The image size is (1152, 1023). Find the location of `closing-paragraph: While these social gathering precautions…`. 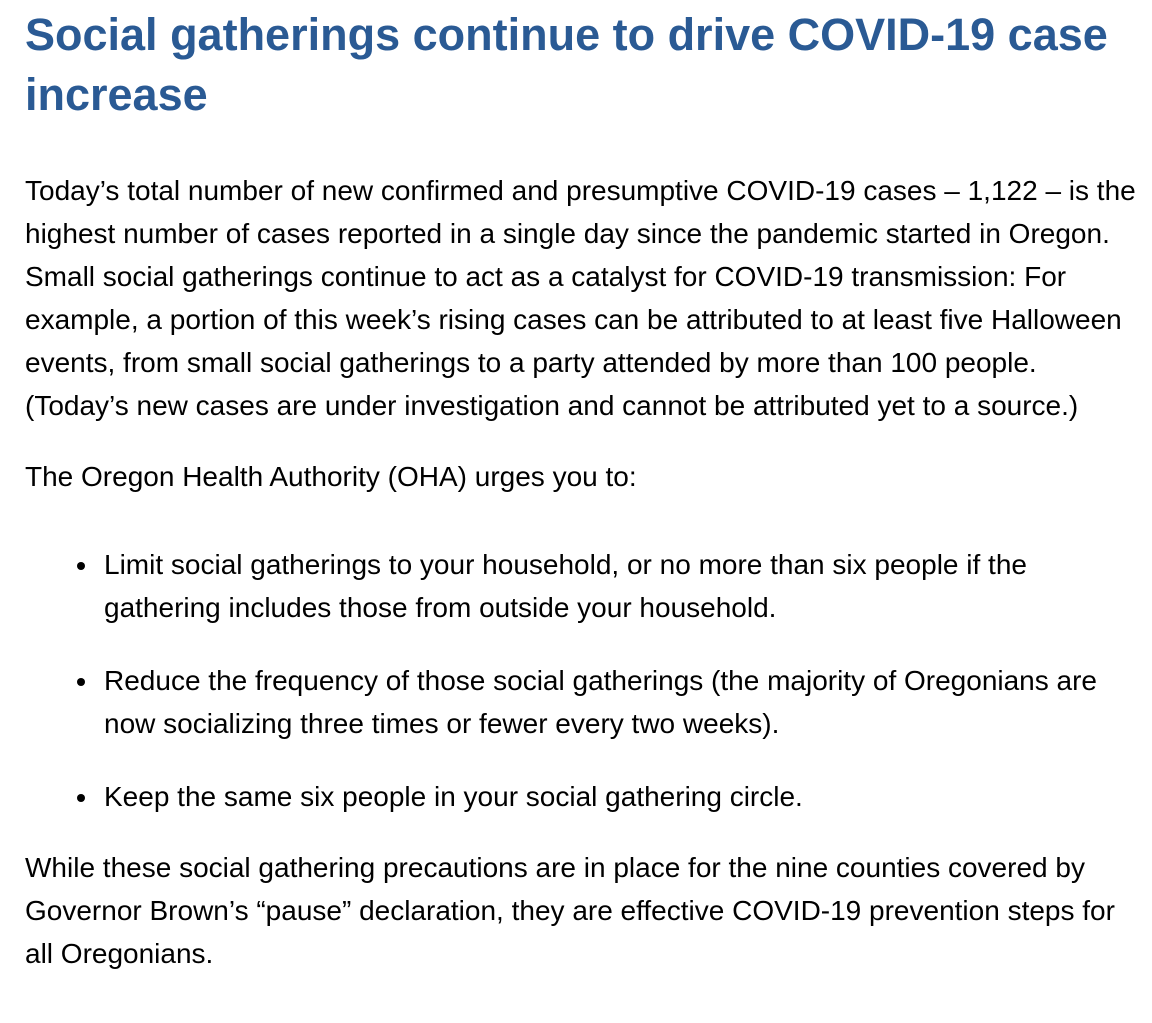

closing-paragraph: While these social gathering precautions… is located at coordinates (570, 910).